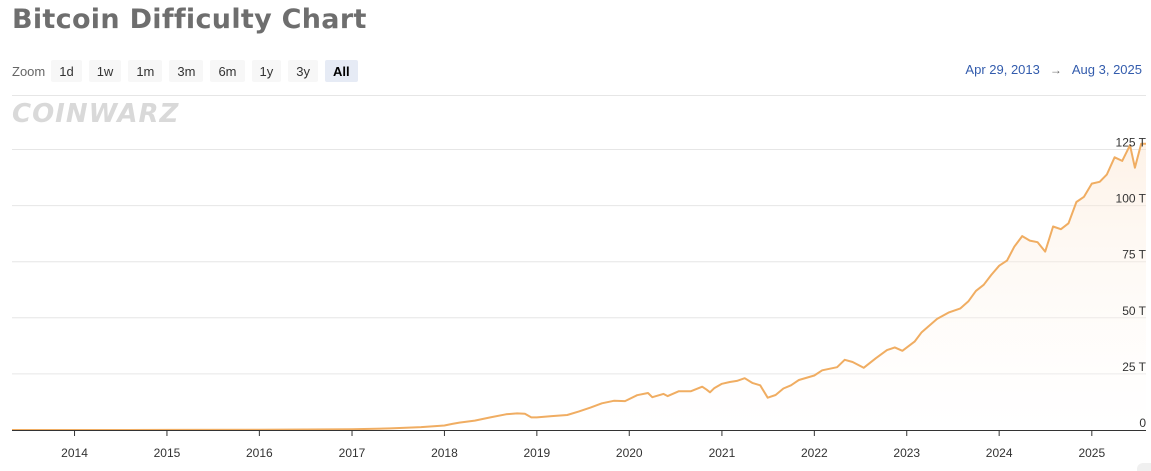 This screenshot has height=471, width=1151. Describe the element at coordinates (1106, 69) in the screenshot. I see `range-to-input: Aug 3, 2025` at that location.